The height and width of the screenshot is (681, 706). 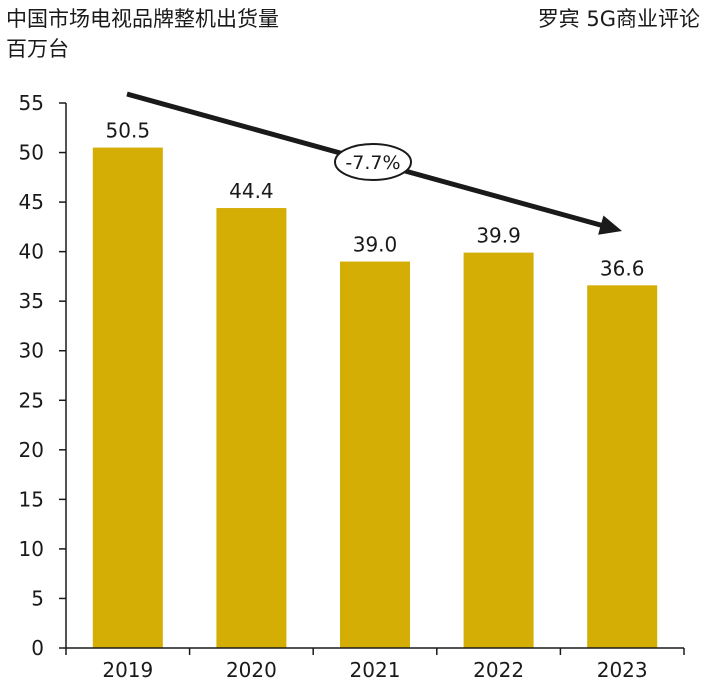 I want to click on y-tick-label: 35, so click(x=31, y=301).